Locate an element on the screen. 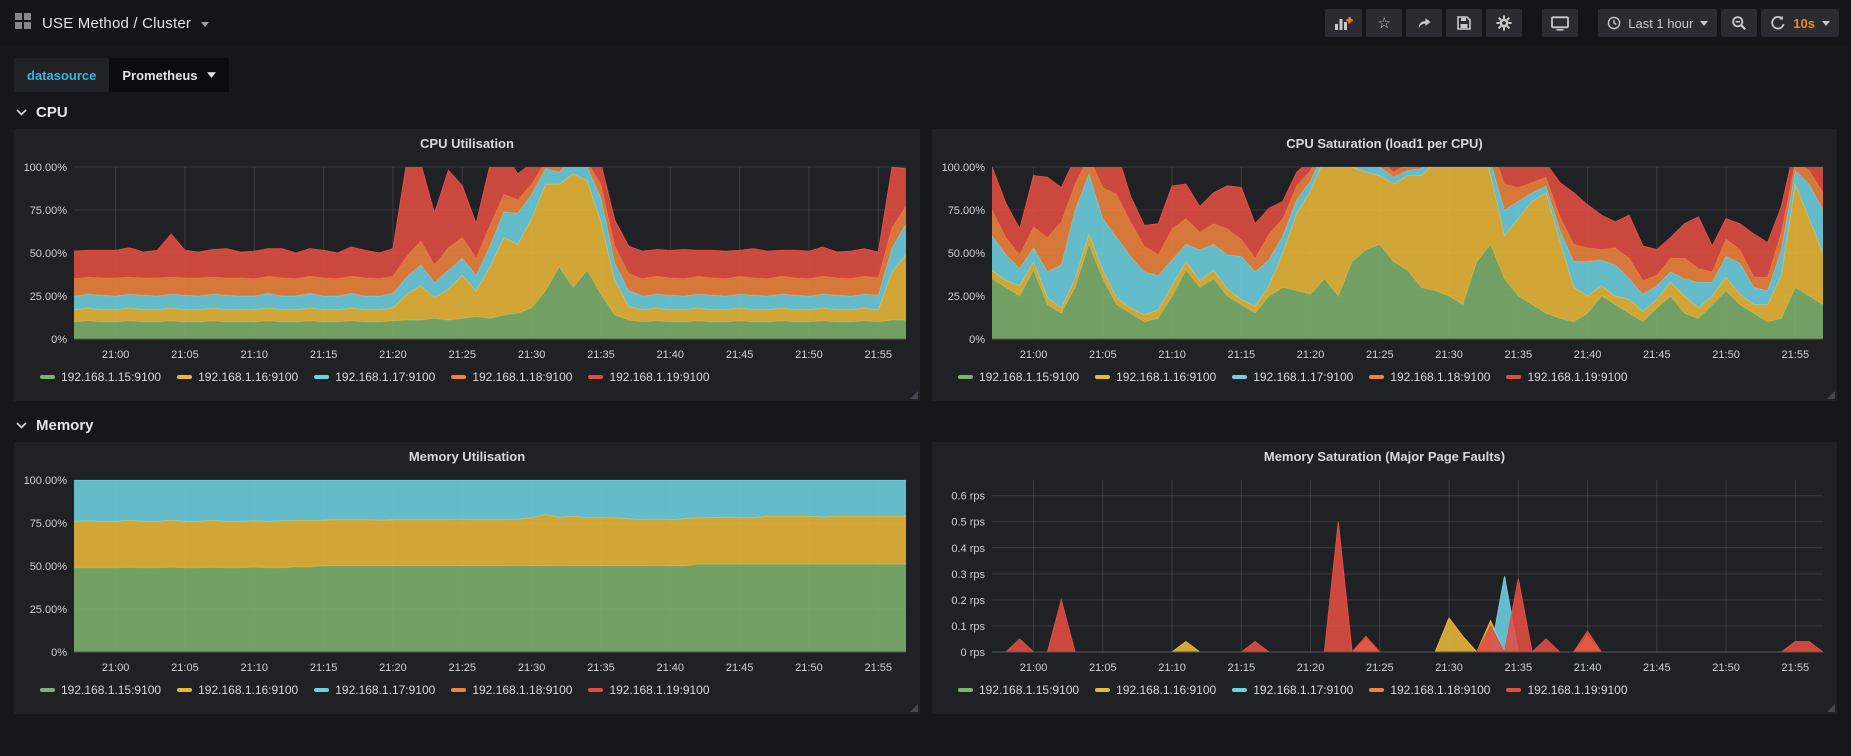 Image resolution: width=1851 pixels, height=756 pixels. svg-text: 21:50 is located at coordinates (809, 668).